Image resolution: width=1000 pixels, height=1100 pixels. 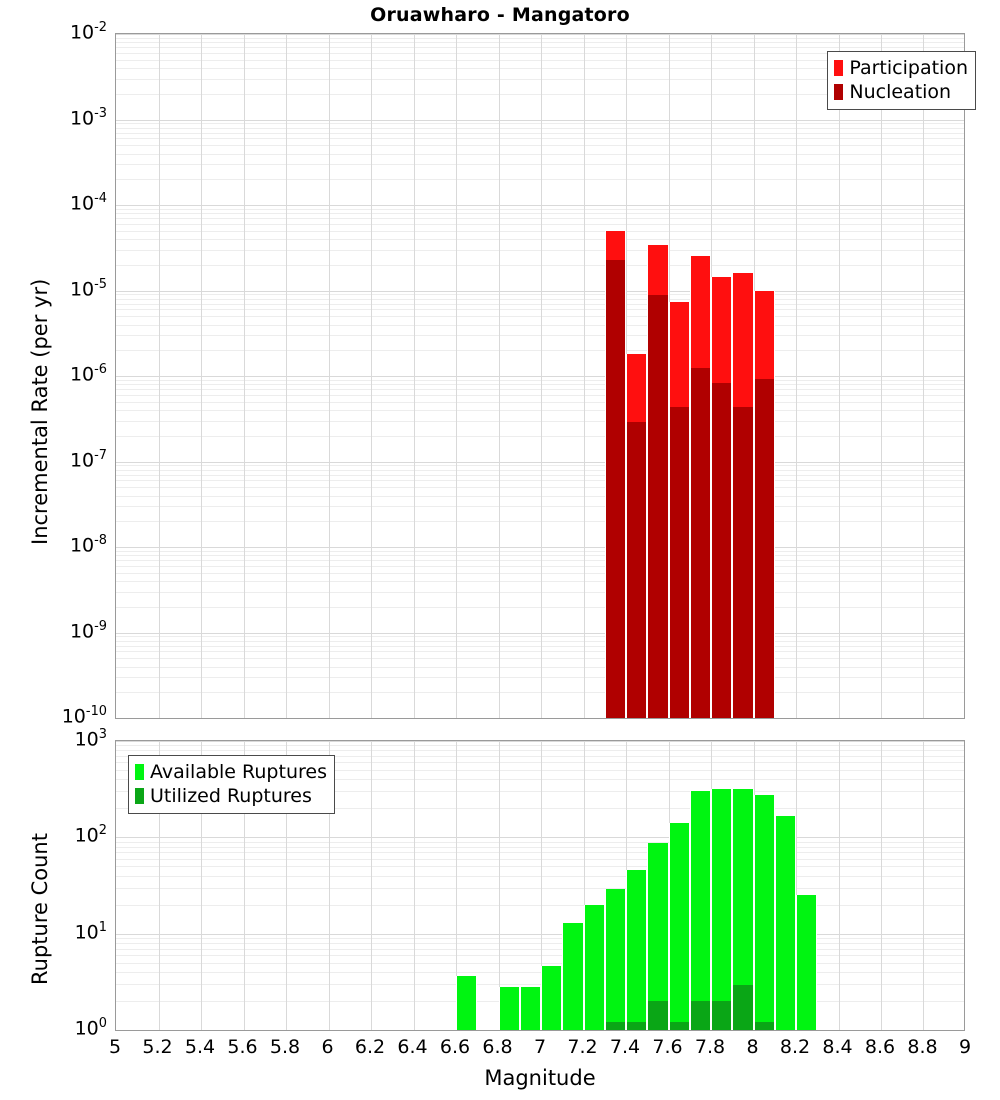 What do you see at coordinates (238, 771) in the screenshot?
I see `legend-label-available-ruptures: Available Ruptures` at bounding box center [238, 771].